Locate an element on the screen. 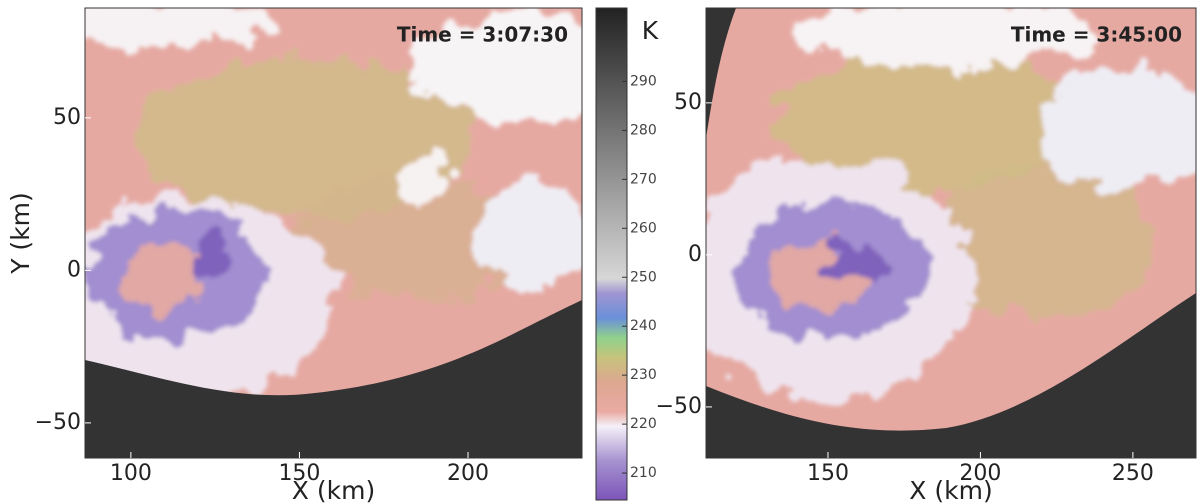  colorbar-tick-label: 210 is located at coordinates (643, 473).